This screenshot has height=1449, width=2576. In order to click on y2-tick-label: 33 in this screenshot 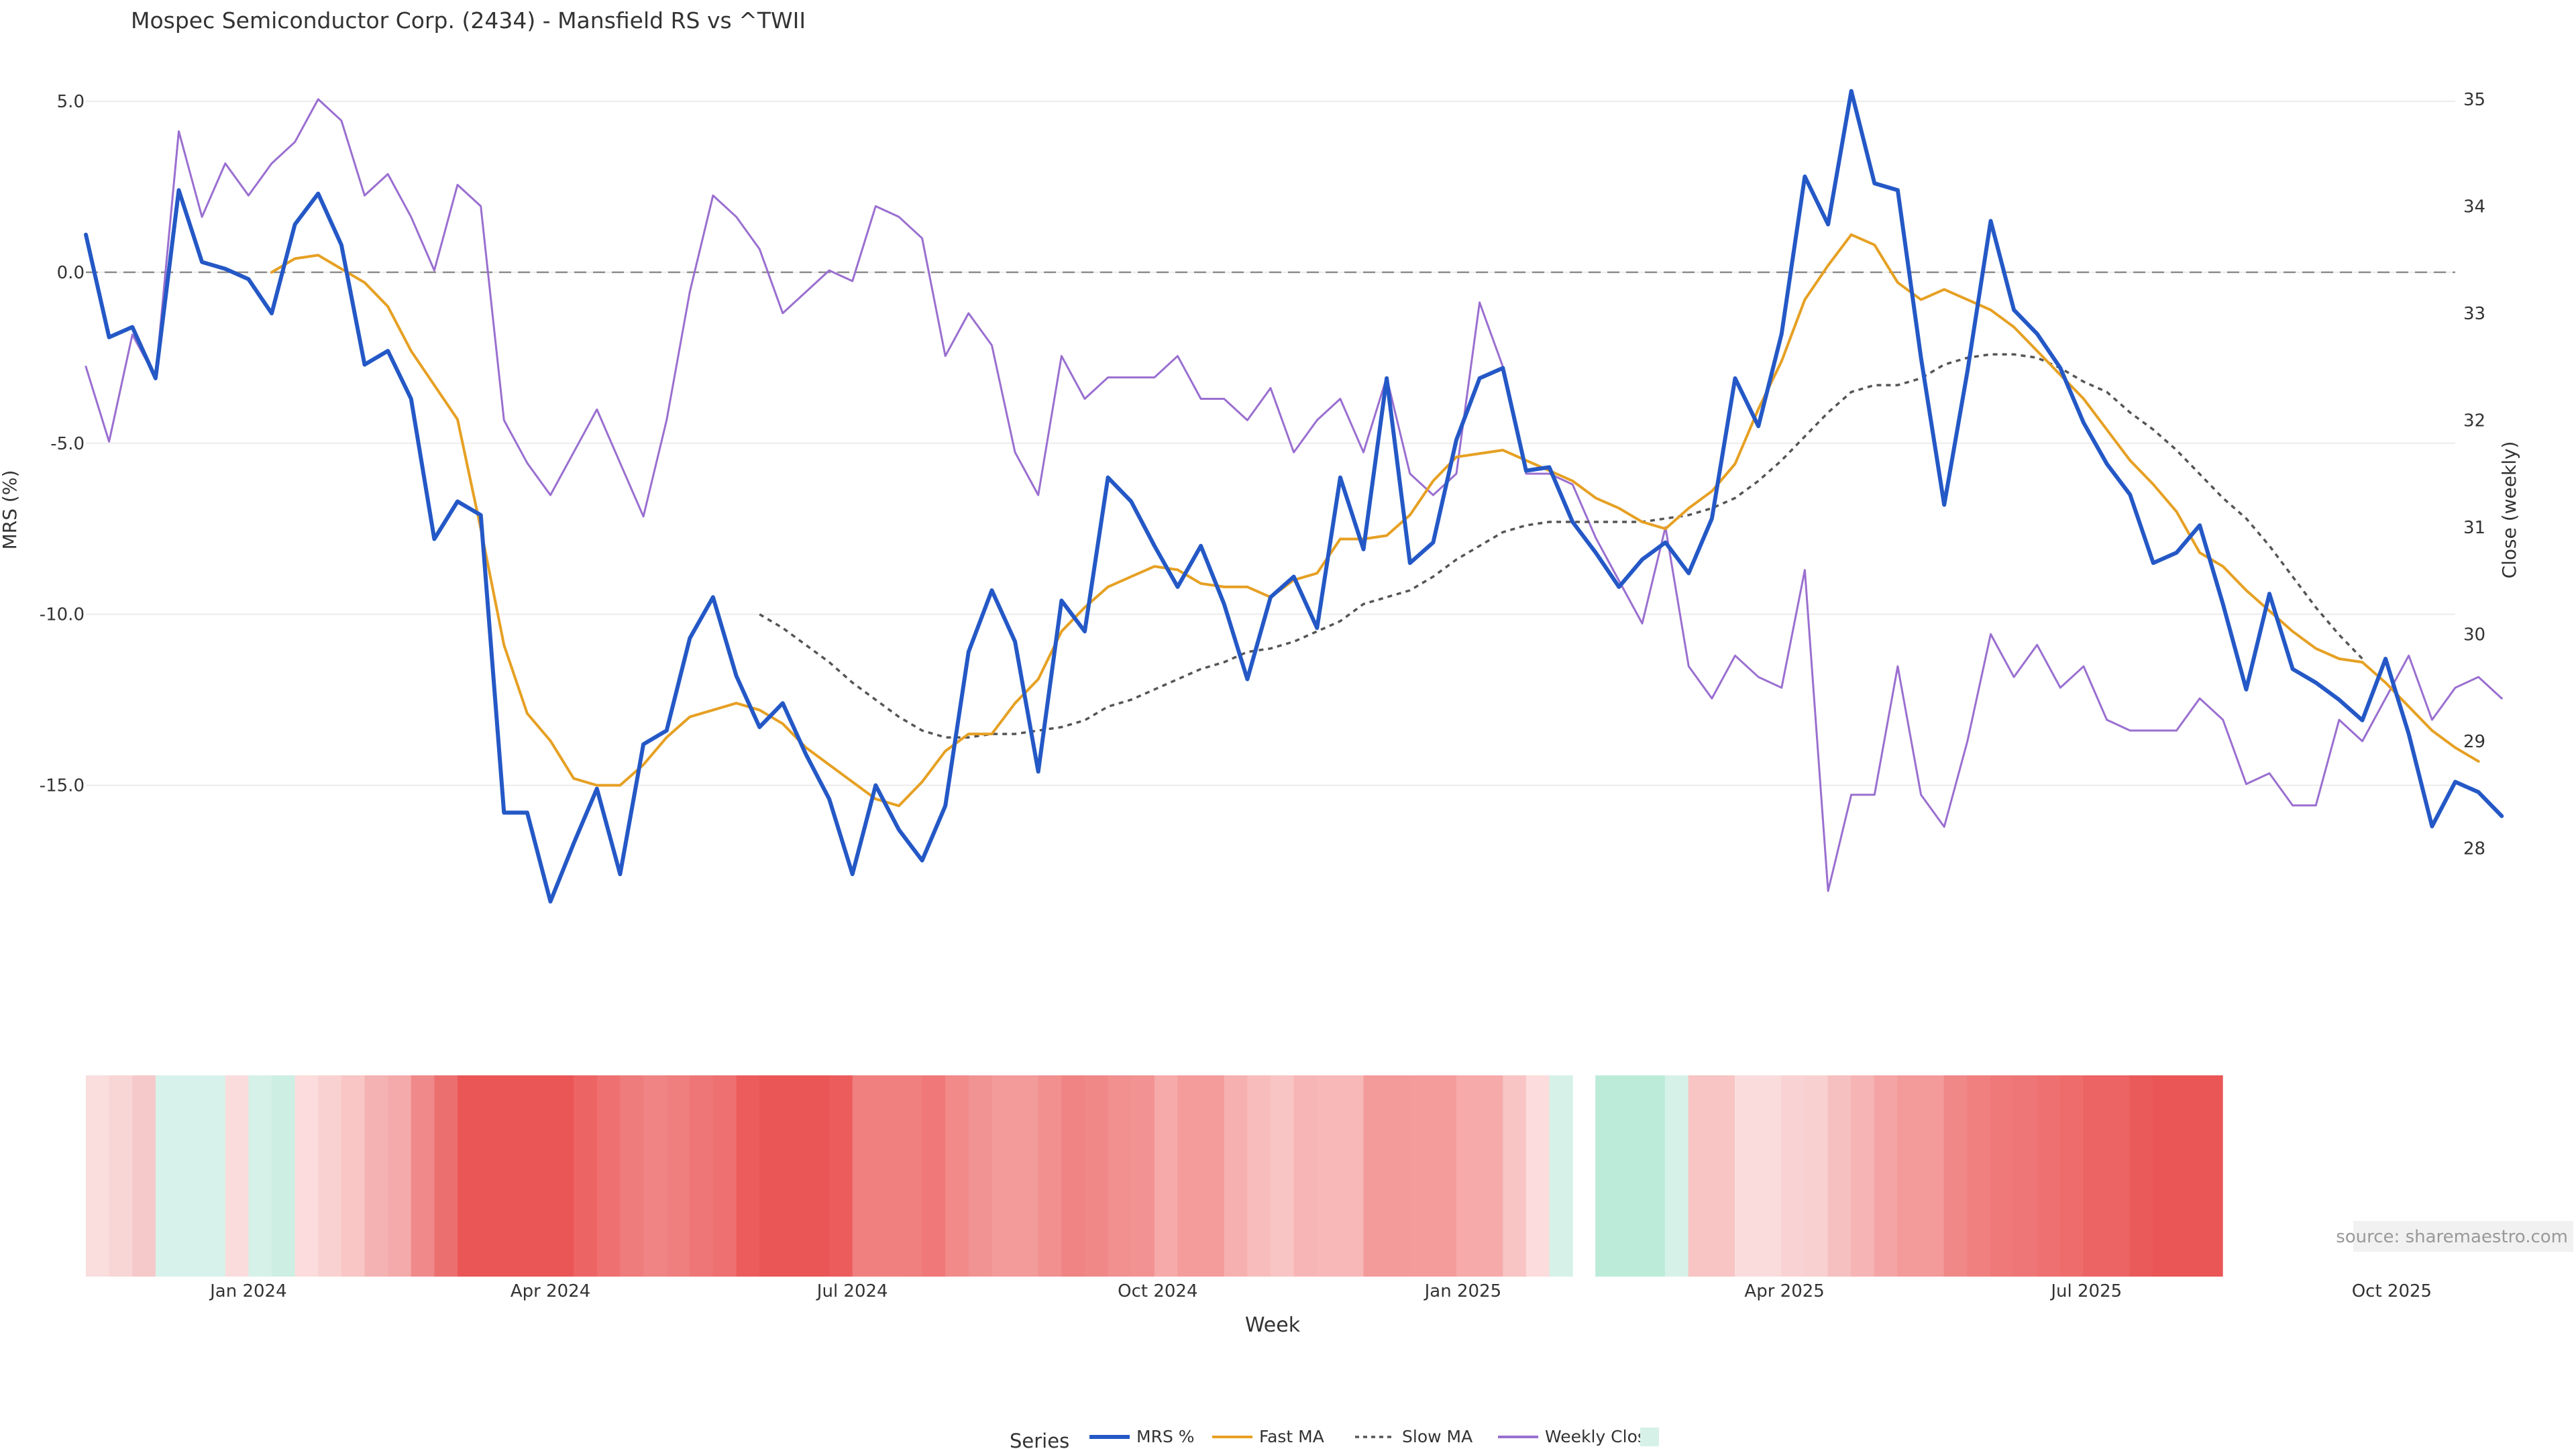, I will do `click(2474, 314)`.